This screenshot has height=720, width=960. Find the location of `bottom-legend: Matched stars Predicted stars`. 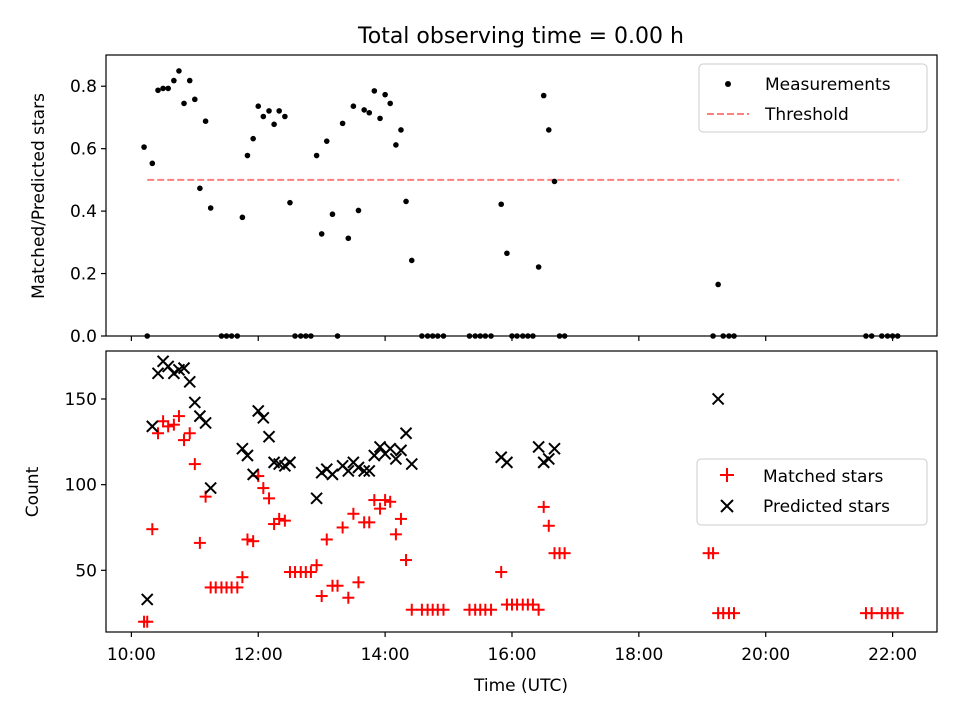

bottom-legend: Matched stars Predicted stars is located at coordinates (812, 492).